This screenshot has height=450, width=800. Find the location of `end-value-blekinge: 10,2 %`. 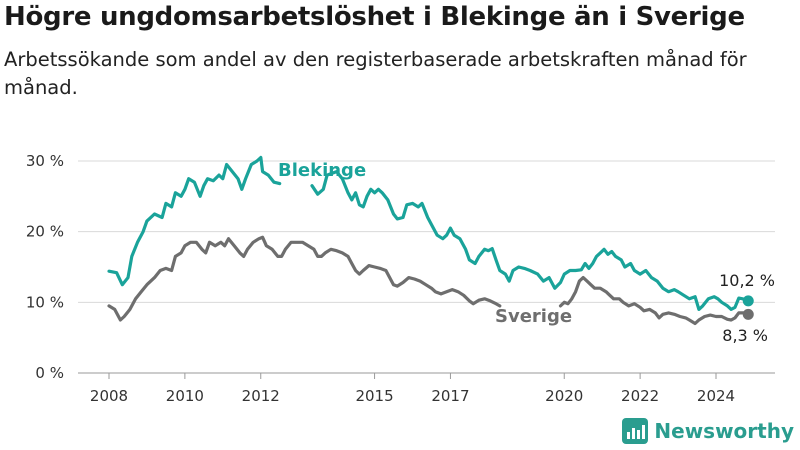

end-value-blekinge: 10,2 % is located at coordinates (747, 280).